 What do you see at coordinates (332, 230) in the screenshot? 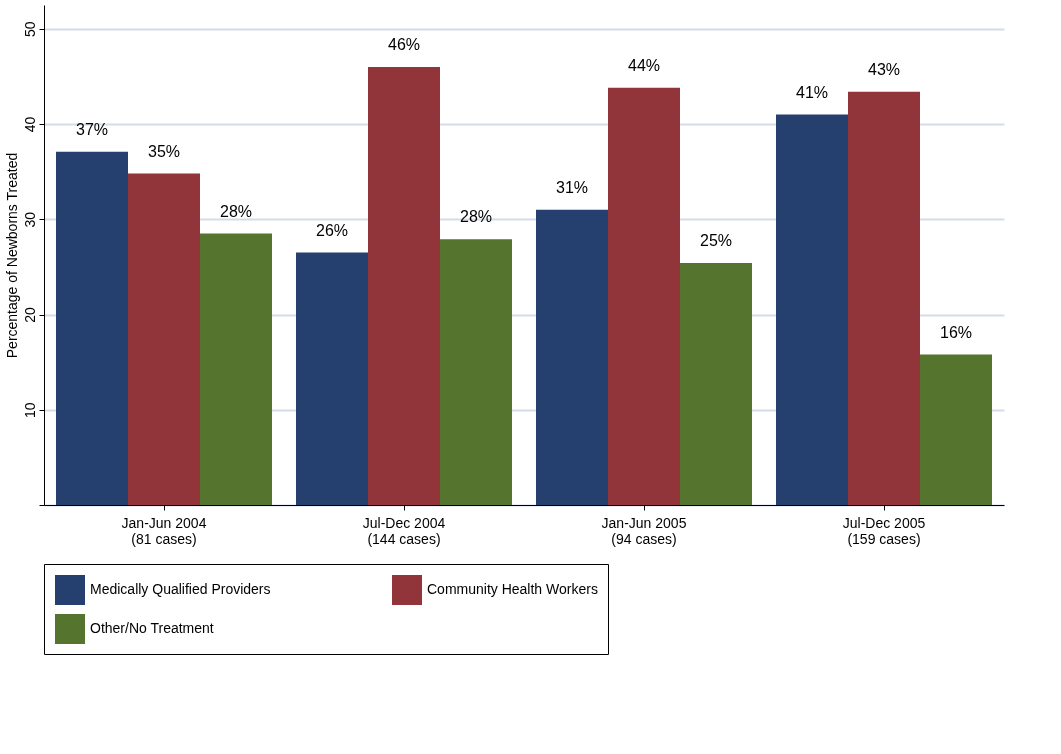
I see `data-label: 26%` at bounding box center [332, 230].